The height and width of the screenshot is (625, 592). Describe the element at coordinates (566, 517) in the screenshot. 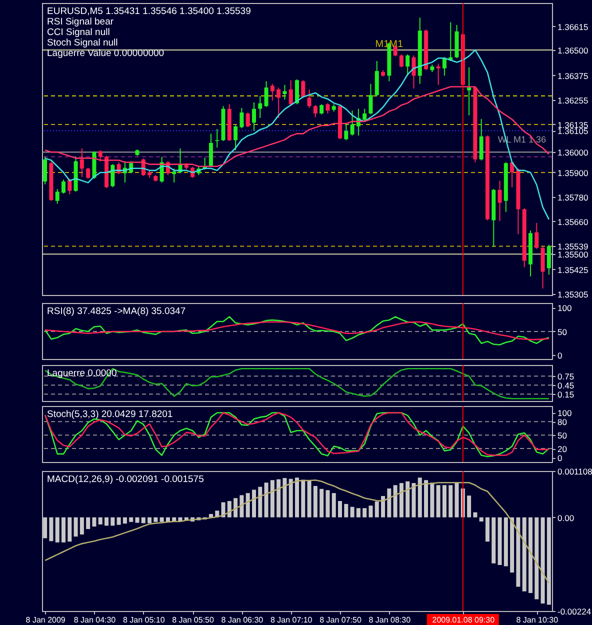

I see `y-tick-label: 0.00` at that location.